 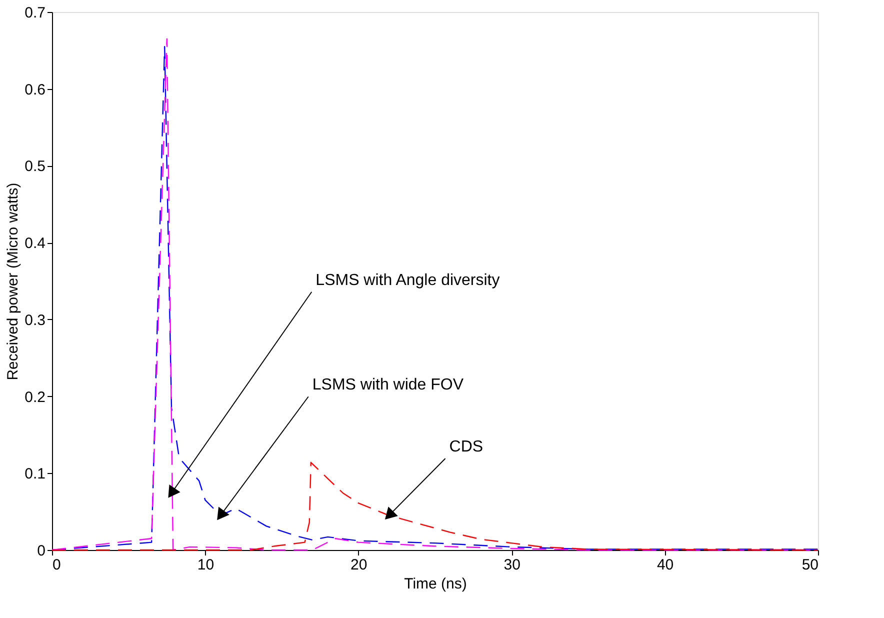 What do you see at coordinates (665, 565) in the screenshot?
I see `x-tick-label: 40` at bounding box center [665, 565].